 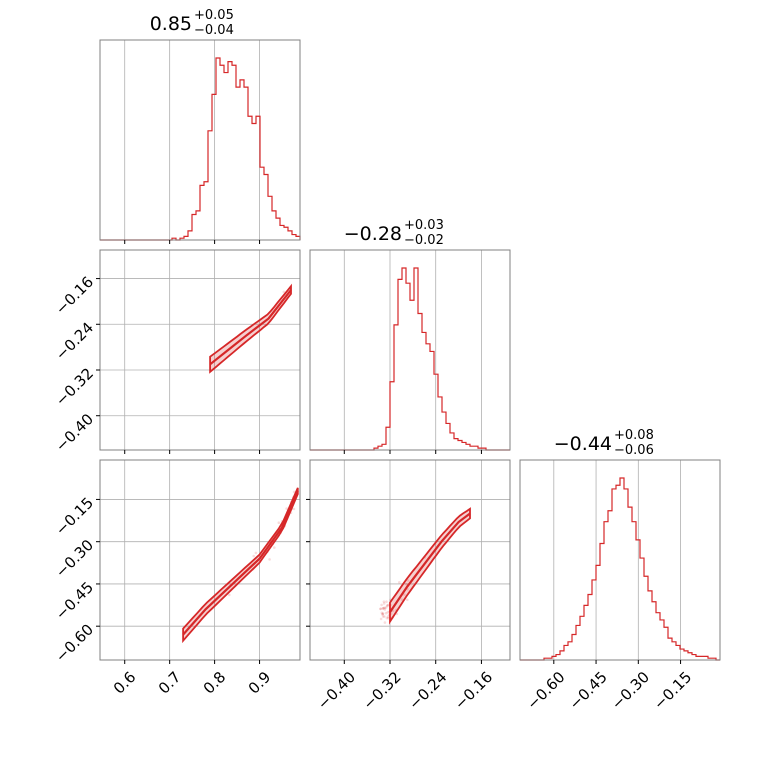 What do you see at coordinates (74, 558) in the screenshot?
I see `y-tick-label-2-2: −0.30` at bounding box center [74, 558].